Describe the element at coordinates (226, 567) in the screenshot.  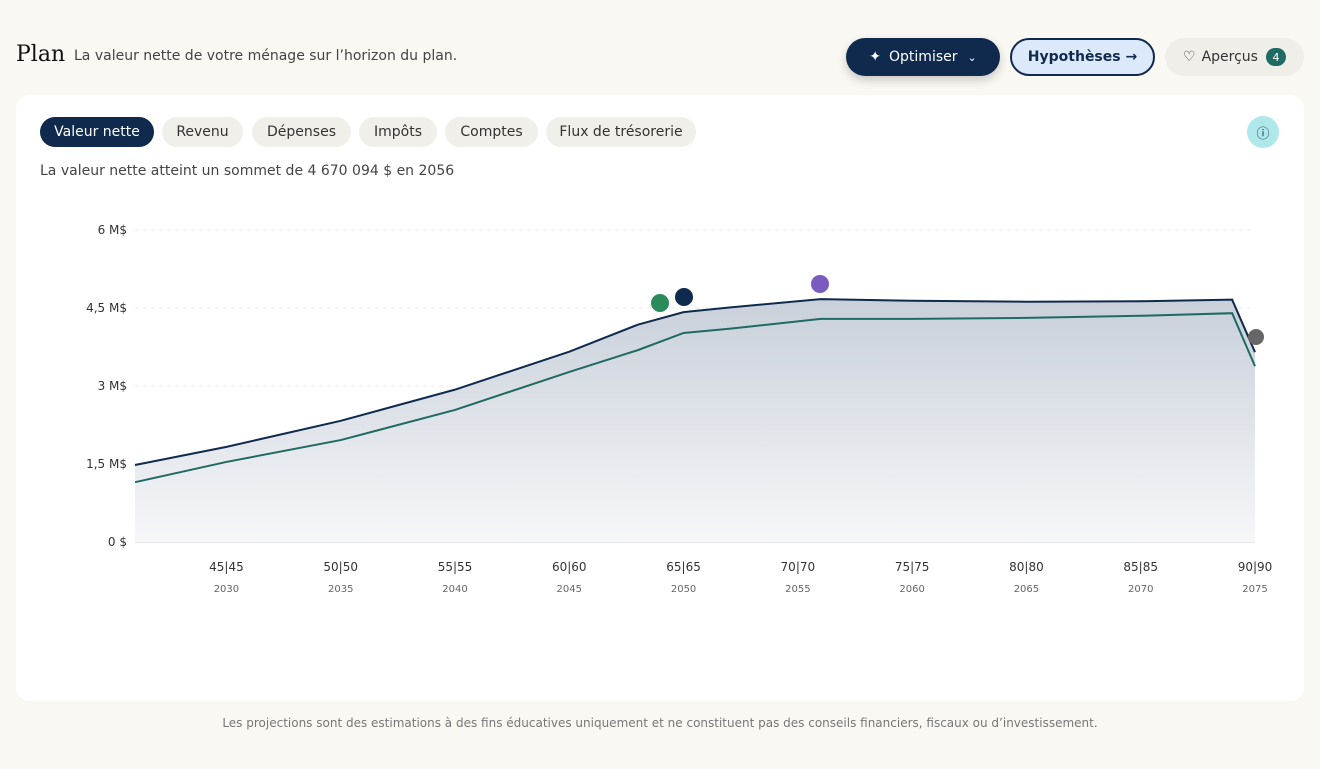
I see `x-tick-age: 45|45` at that location.